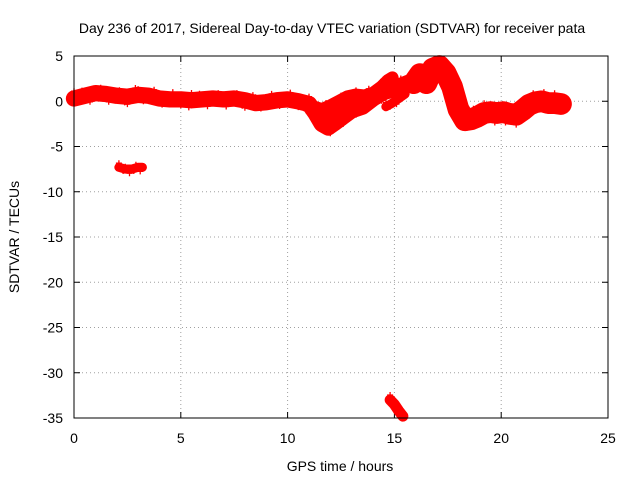 The image size is (640, 480). I want to click on series-after-gap-trace, so click(487, 93).